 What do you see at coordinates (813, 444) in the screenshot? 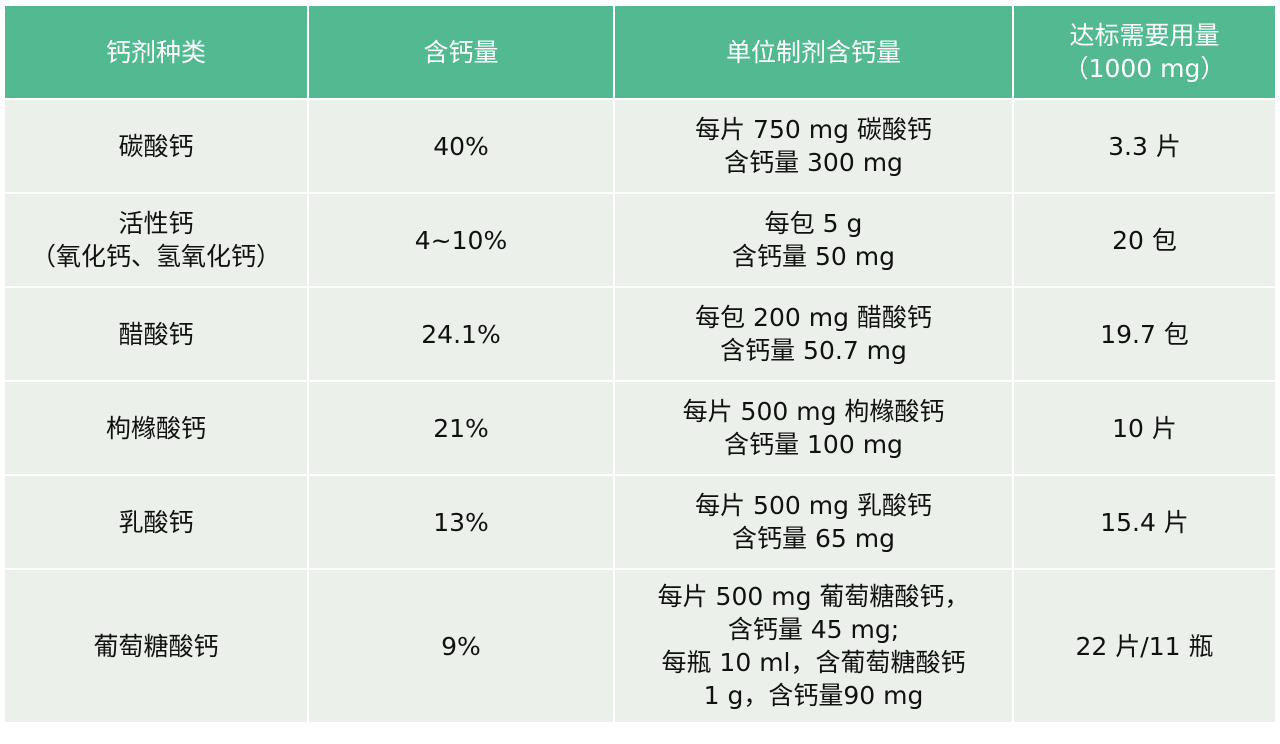
I see `cell-unit-line: 含钙量 100 mg` at bounding box center [813, 444].